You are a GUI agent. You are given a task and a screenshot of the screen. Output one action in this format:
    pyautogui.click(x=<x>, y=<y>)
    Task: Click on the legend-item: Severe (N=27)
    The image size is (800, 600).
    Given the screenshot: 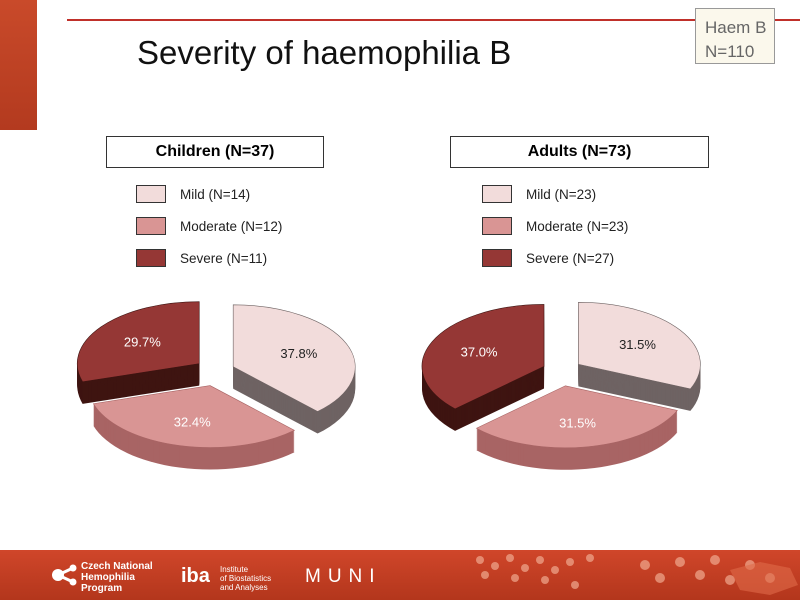 What is the action you would take?
    pyautogui.click(x=555, y=258)
    